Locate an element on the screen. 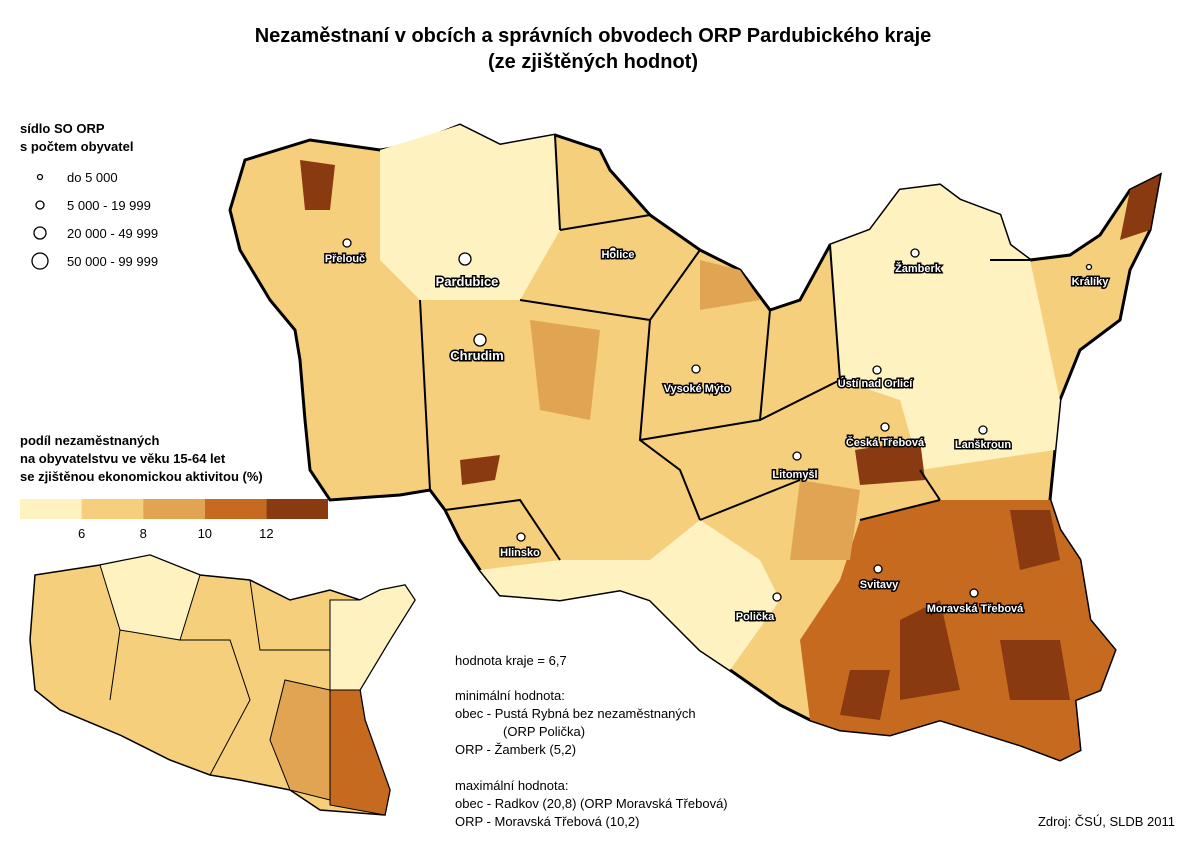  town-label: Polička is located at coordinates (755, 617).